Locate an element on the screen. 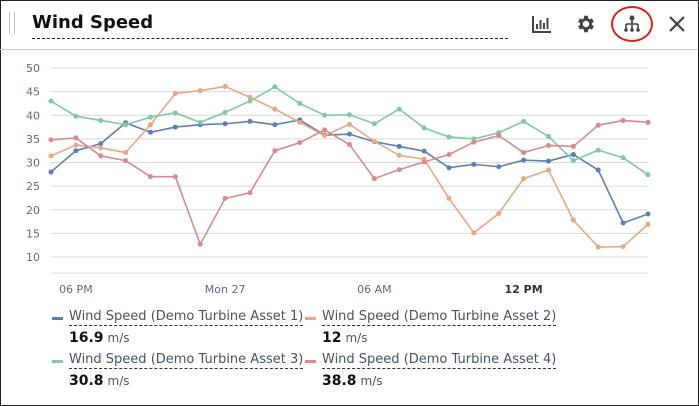 This screenshot has width=699, height=406. x-tick-label: Mon 27 is located at coordinates (225, 289).